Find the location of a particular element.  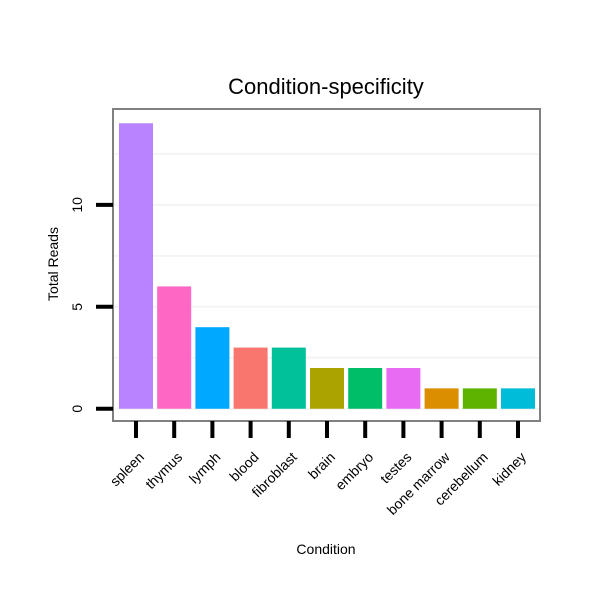

bar-testes is located at coordinates (403, 388).